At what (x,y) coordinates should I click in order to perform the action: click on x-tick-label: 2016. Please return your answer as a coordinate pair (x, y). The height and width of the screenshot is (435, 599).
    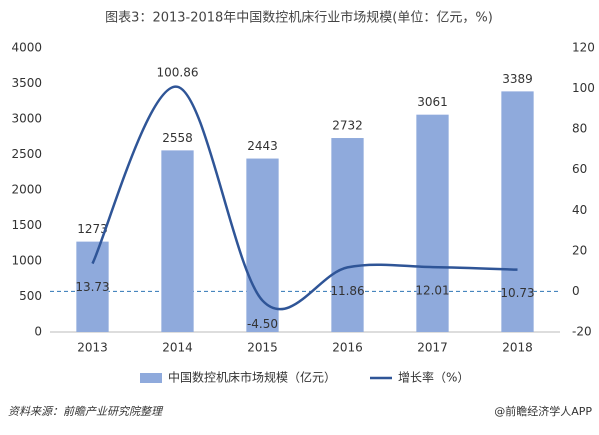
    Looking at the image, I should click on (347, 348).